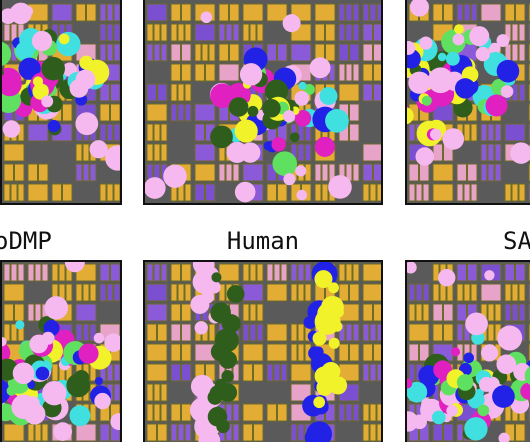 This screenshot has height=442, width=530. I want to click on method-label: oDMP, so click(26, 241).